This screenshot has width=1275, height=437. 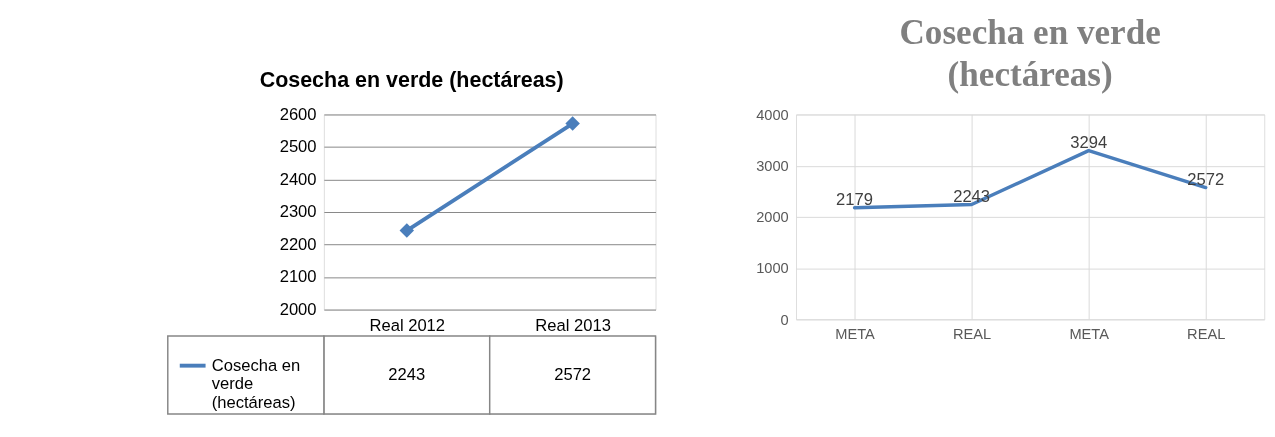 What do you see at coordinates (772, 166) in the screenshot?
I see `y-tick-label: 3000` at bounding box center [772, 166].